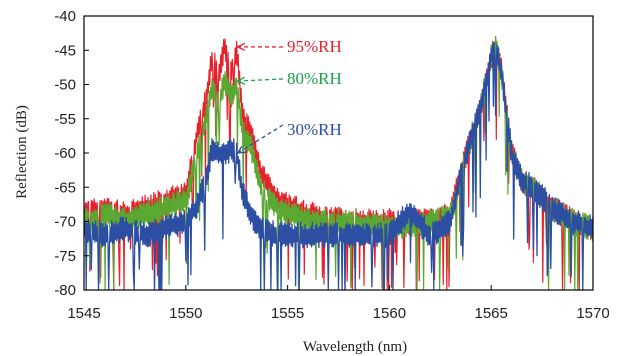 This screenshot has width=620, height=356. What do you see at coordinates (314, 78) in the screenshot?
I see `annotation-label: 80%RH` at bounding box center [314, 78].